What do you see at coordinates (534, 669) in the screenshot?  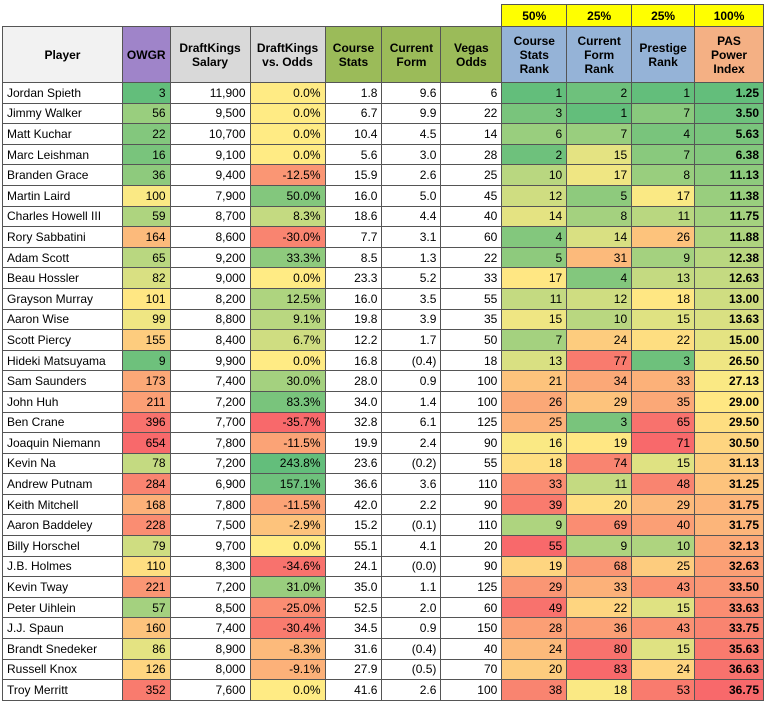 I see `cell: 20` at bounding box center [534, 669].